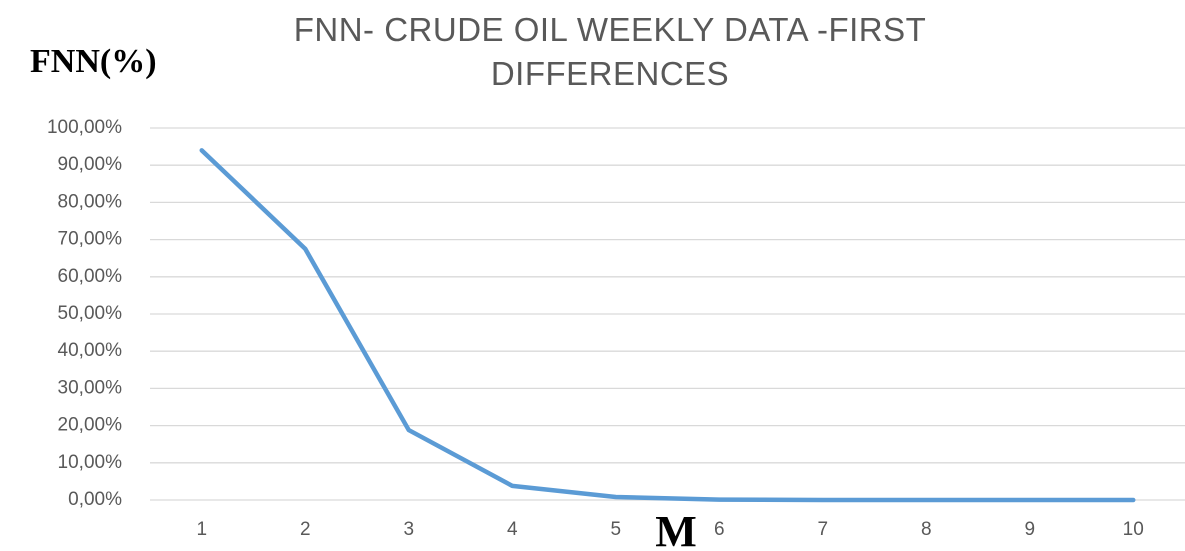 The height and width of the screenshot is (551, 1185). I want to click on x-tick-label: 2, so click(305, 529).